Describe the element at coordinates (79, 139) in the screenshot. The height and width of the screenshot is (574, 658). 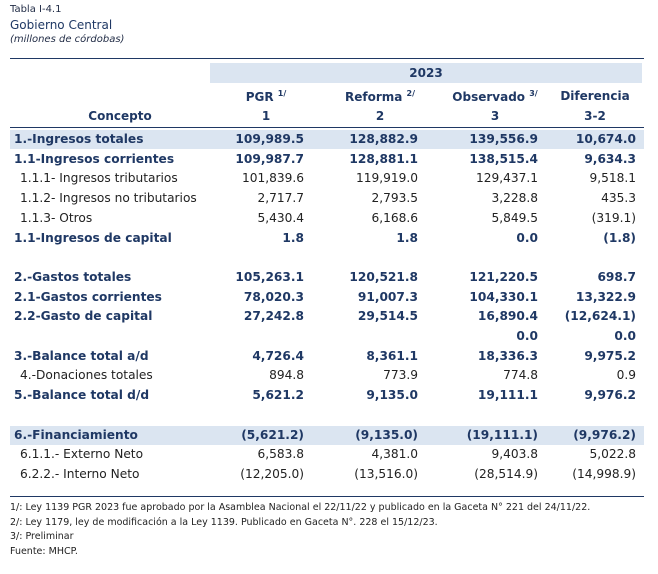
I see `row-label: 1.-Ingresos totales` at that location.